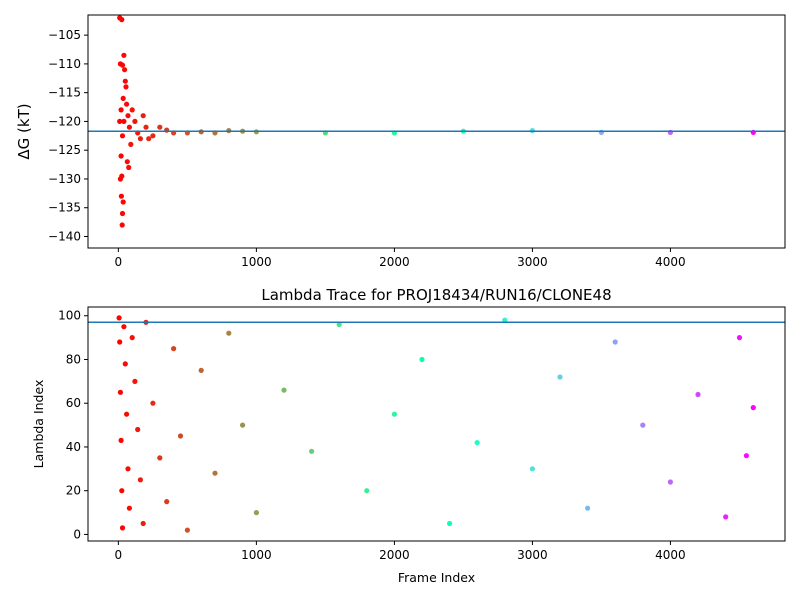  Describe the element at coordinates (64, 236) in the screenshot. I see `y-tick-label: −140` at that location.